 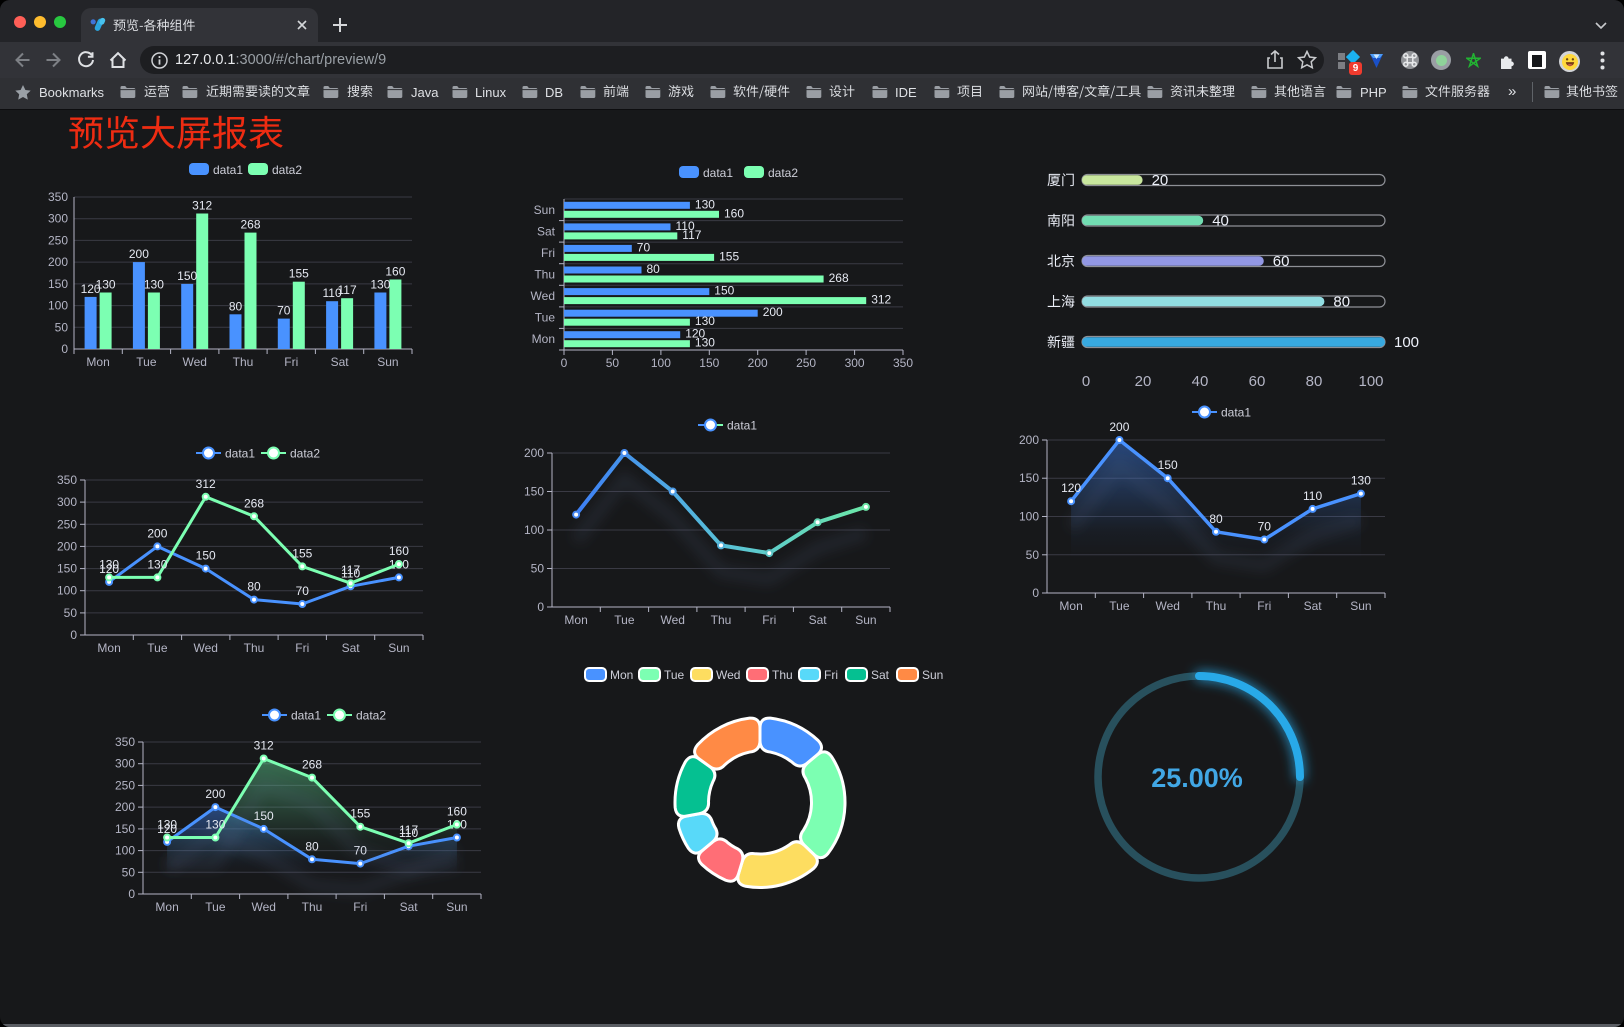 I want to click on svg-text: 117, so click(x=408, y=830).